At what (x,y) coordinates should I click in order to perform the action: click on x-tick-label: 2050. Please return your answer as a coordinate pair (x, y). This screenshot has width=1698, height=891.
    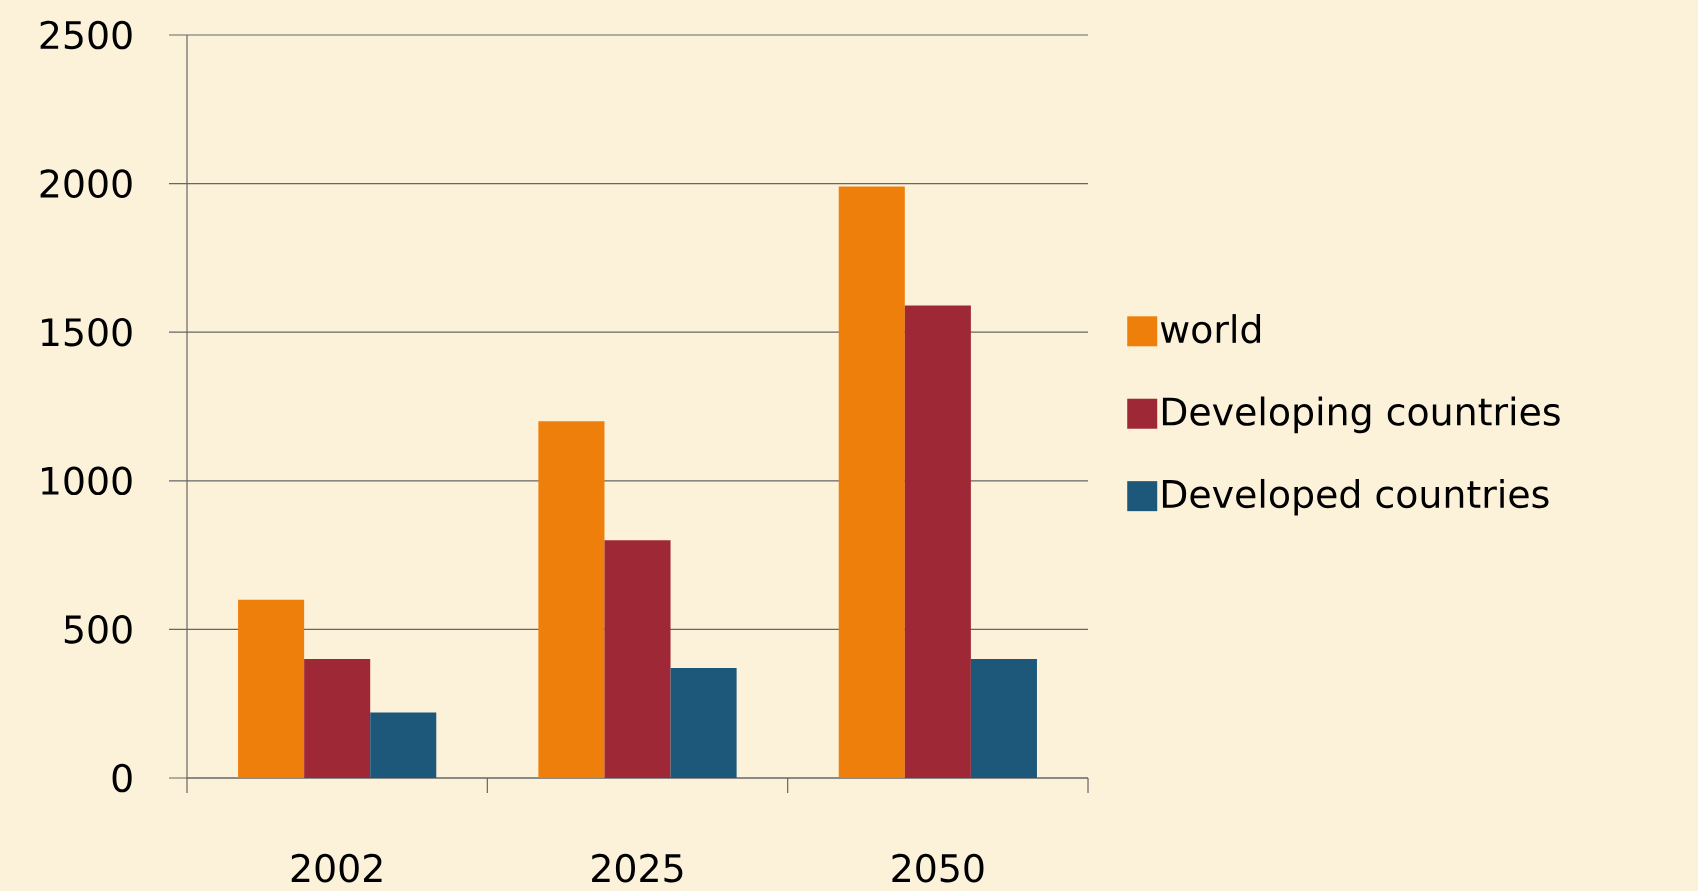
    Looking at the image, I should click on (938, 868).